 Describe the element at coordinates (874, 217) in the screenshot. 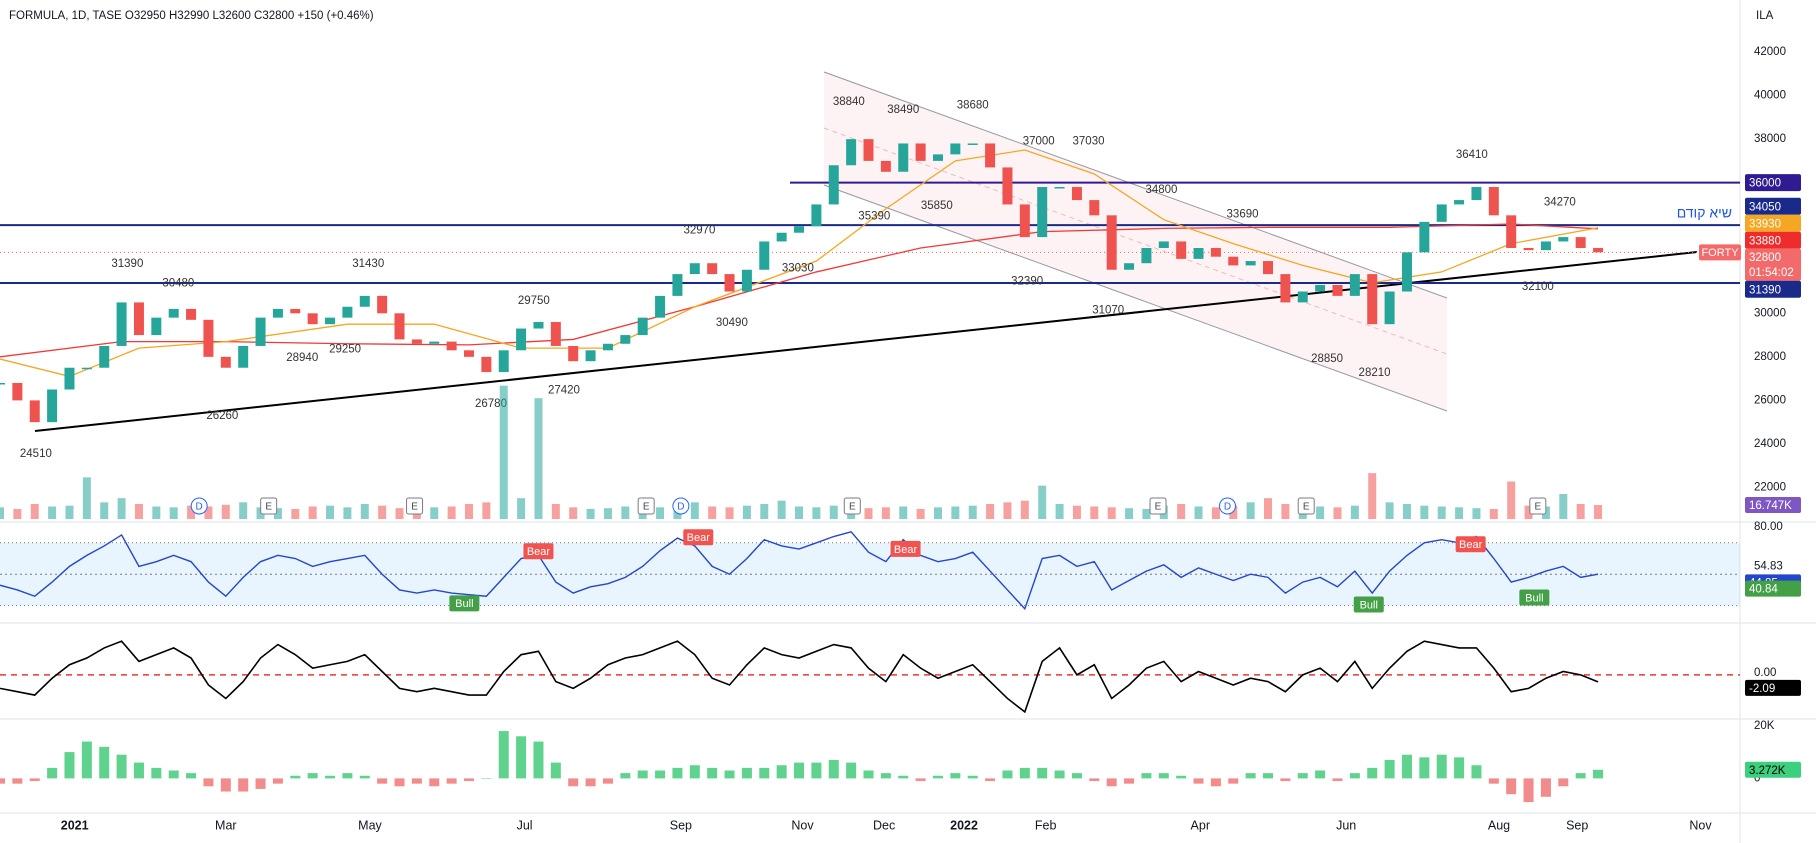

I see `pivot-label: 35390` at that location.